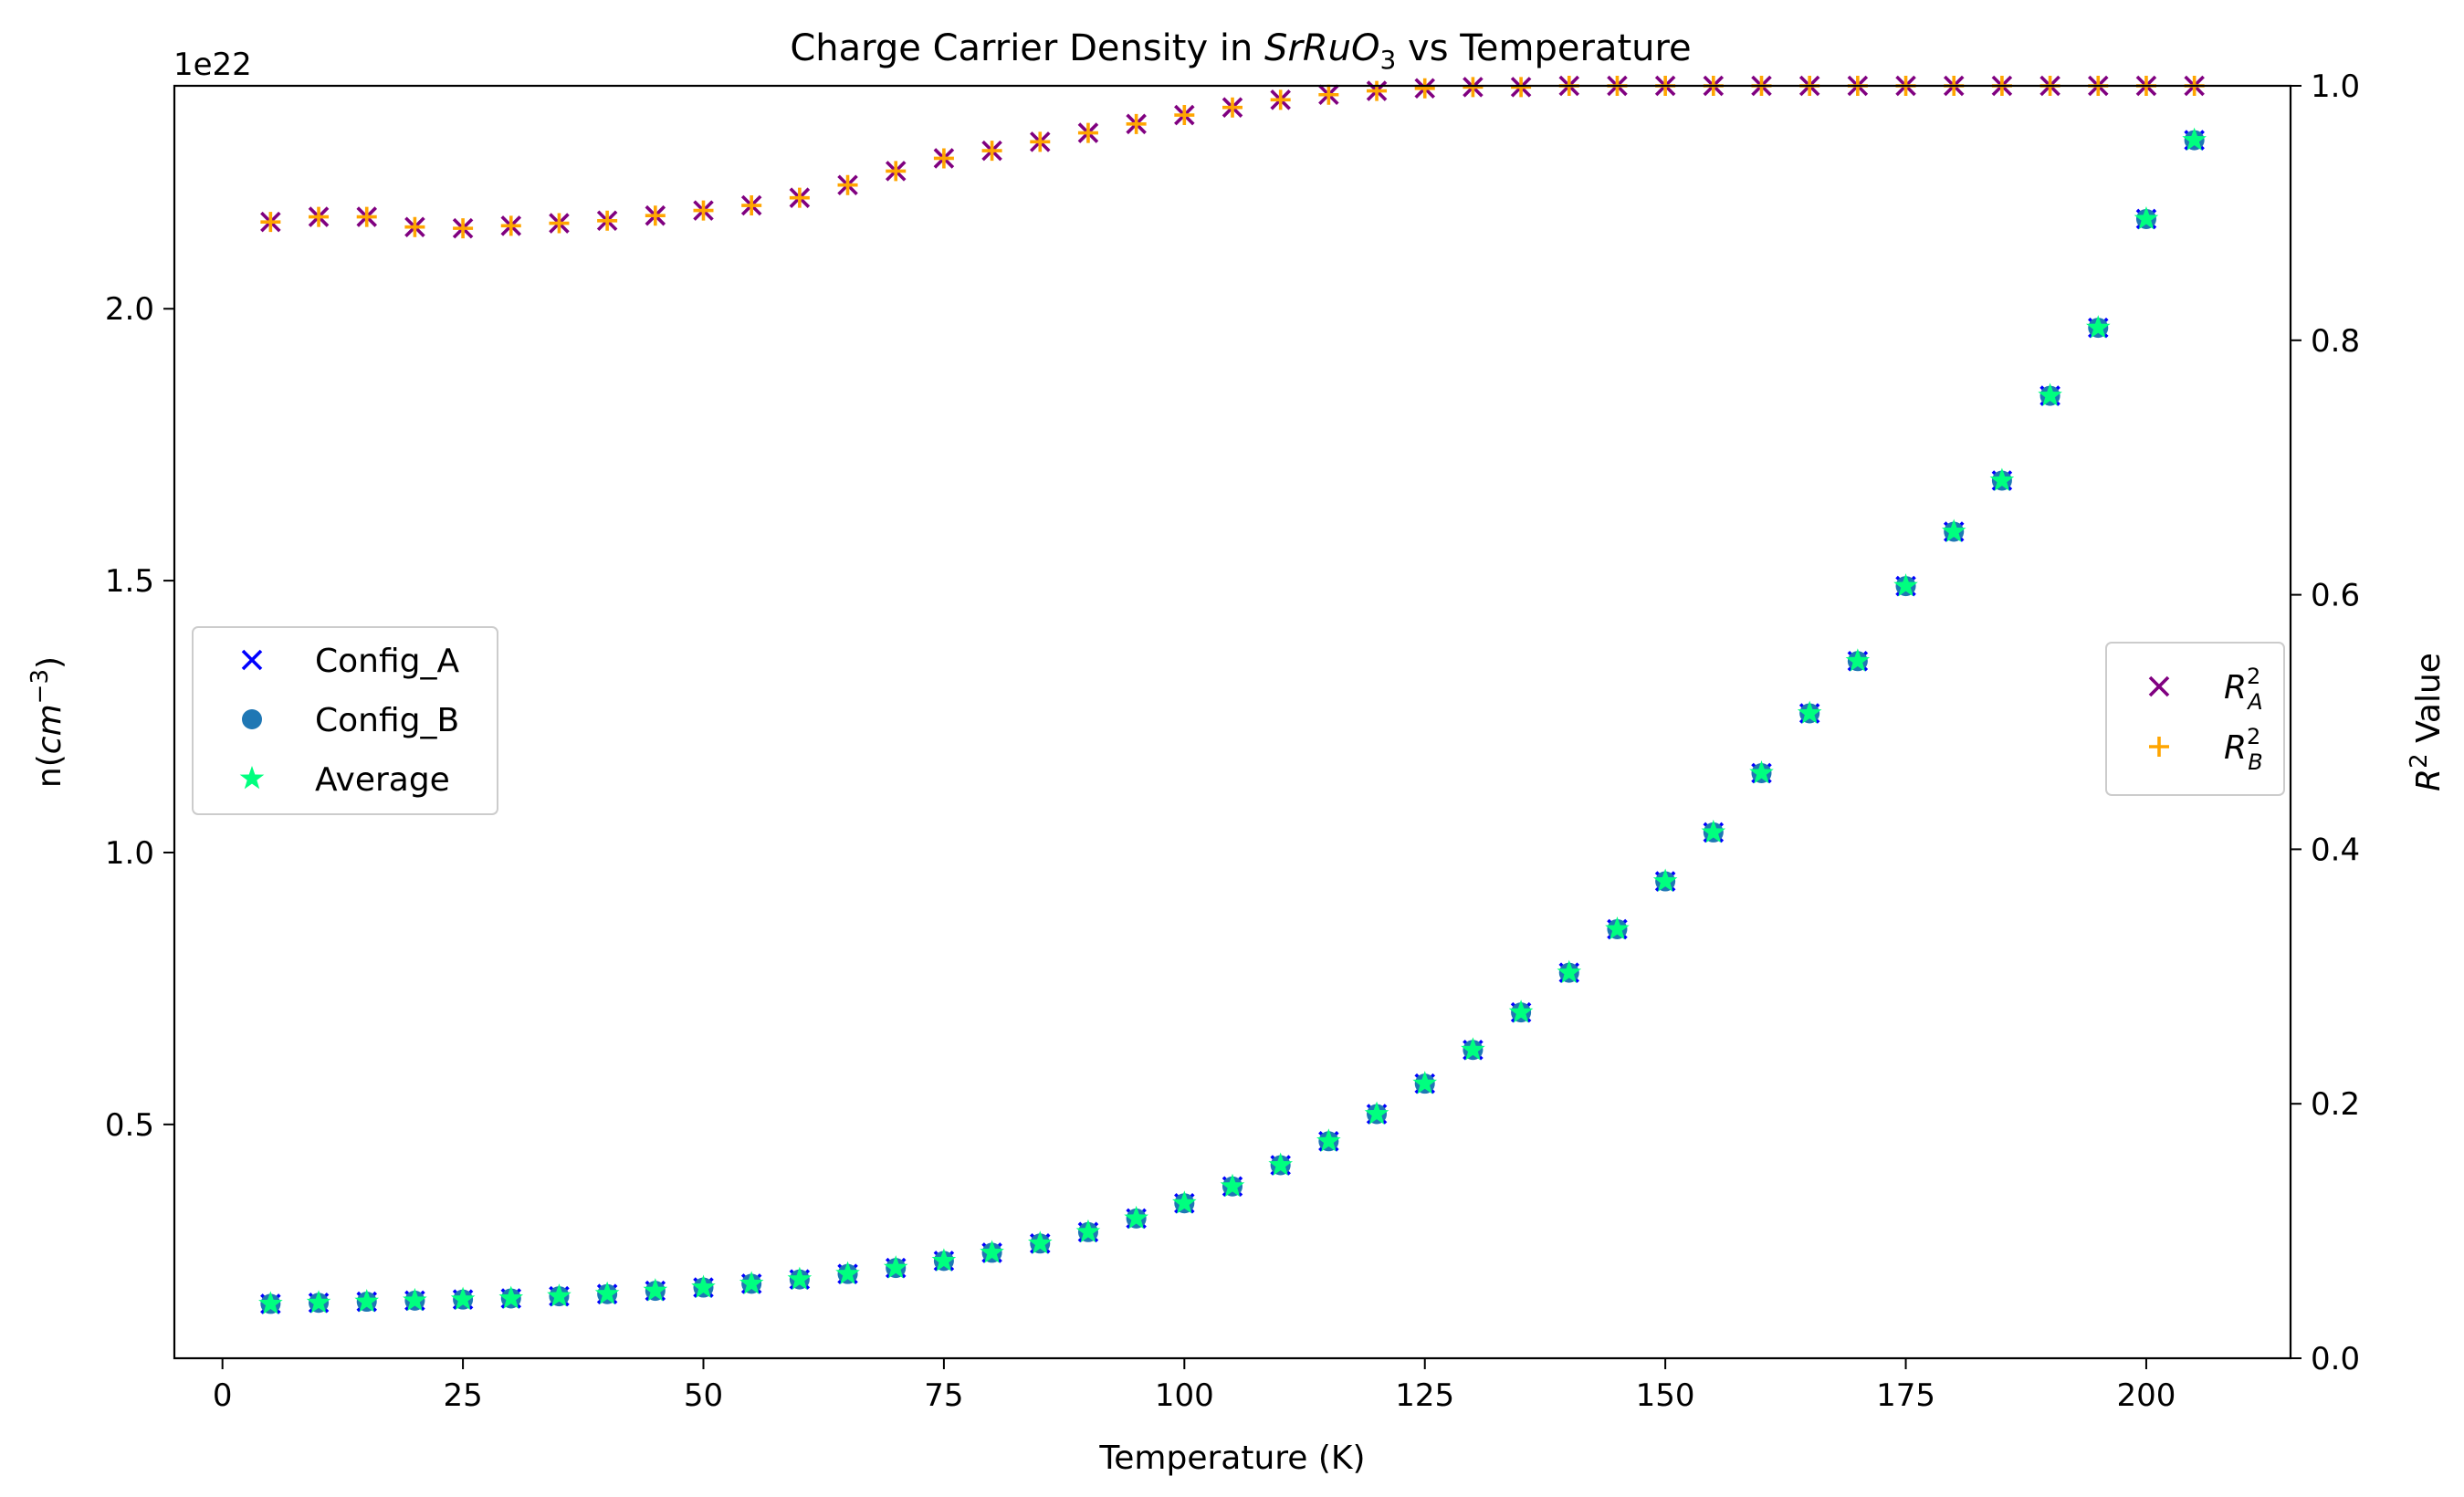 The image size is (2464, 1497). I want to click on y-tick-label: 0.5, so click(129, 1125).